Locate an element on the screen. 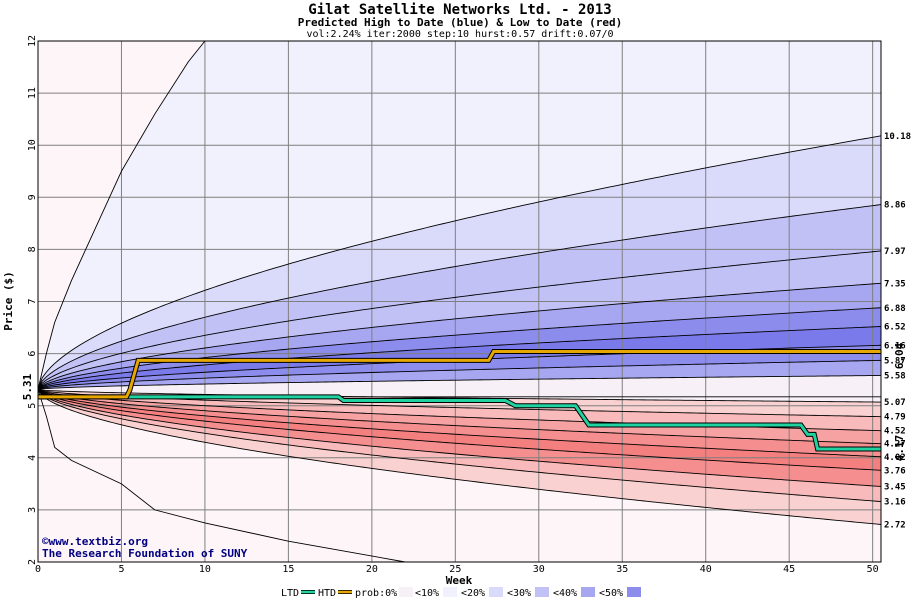  legend-htd-label: HTD is located at coordinates (327, 593).